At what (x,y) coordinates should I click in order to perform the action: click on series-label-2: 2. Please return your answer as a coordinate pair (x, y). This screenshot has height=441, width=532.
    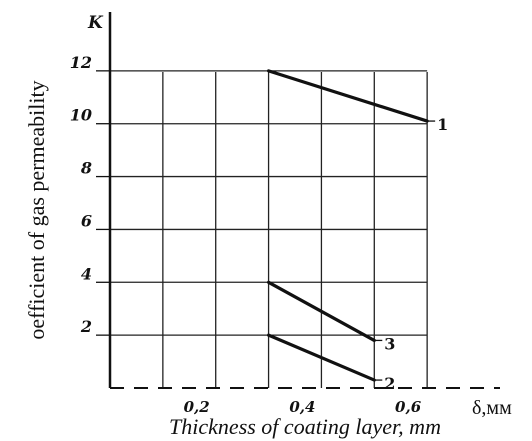
    Looking at the image, I should click on (389, 383).